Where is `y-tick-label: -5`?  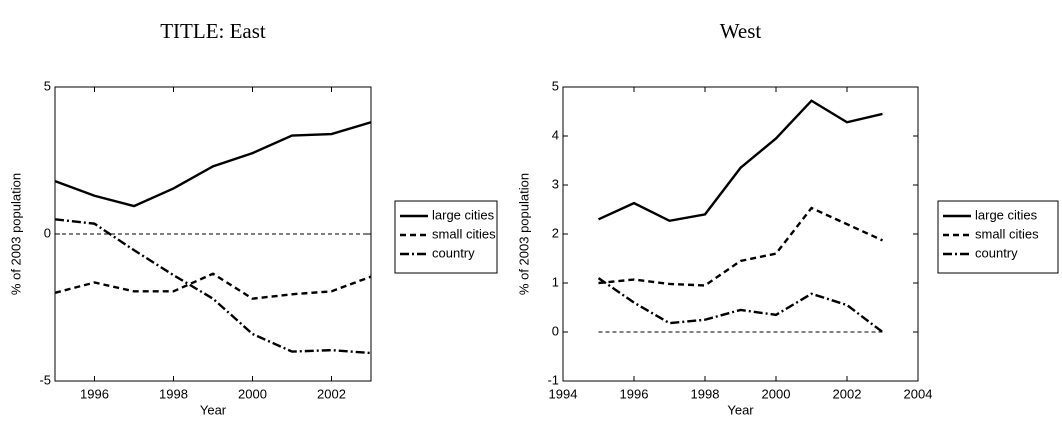 y-tick-label: -5 is located at coordinates (45, 379).